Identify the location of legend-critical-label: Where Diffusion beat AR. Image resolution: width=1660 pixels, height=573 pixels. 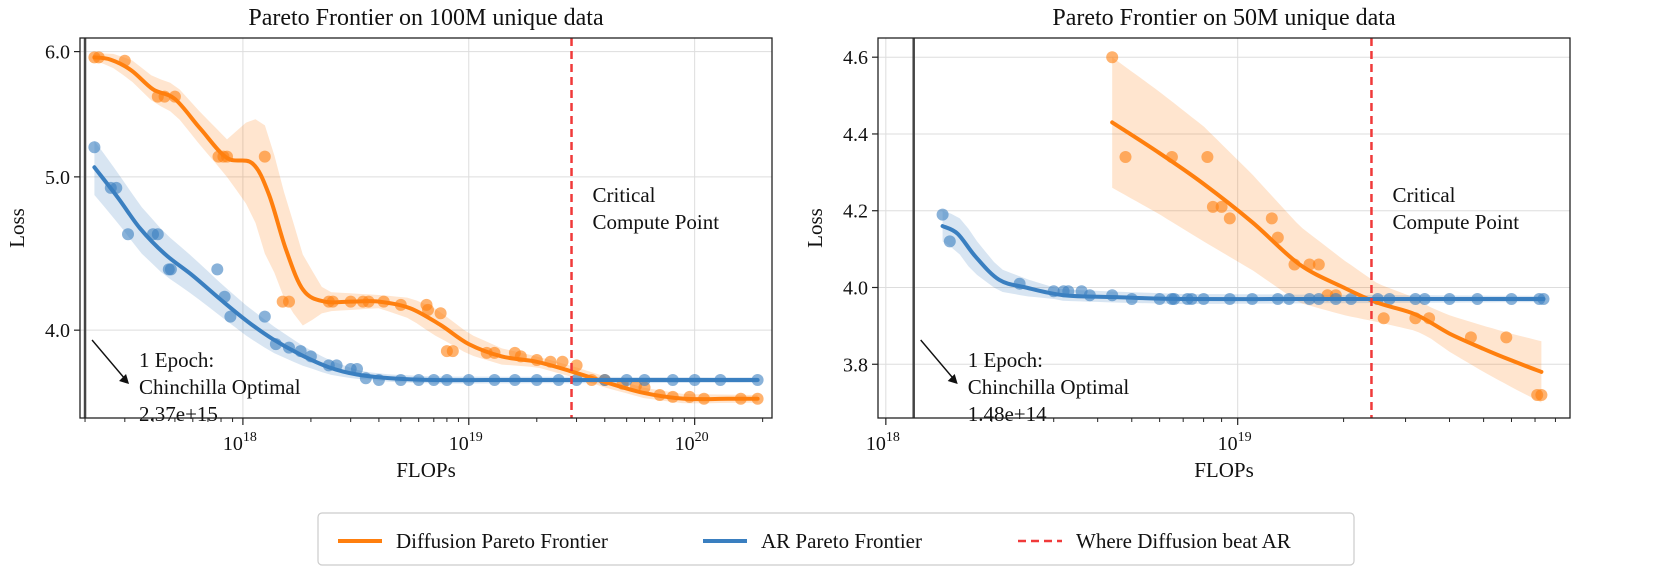
(1183, 541).